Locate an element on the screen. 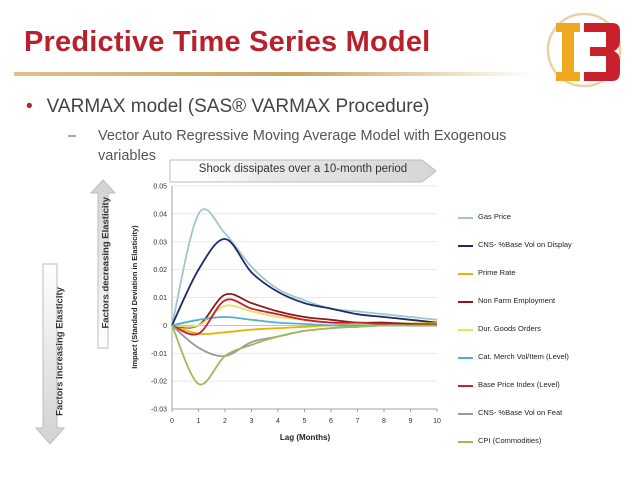  legend-label: CPI (Commodities) is located at coordinates (510, 440).